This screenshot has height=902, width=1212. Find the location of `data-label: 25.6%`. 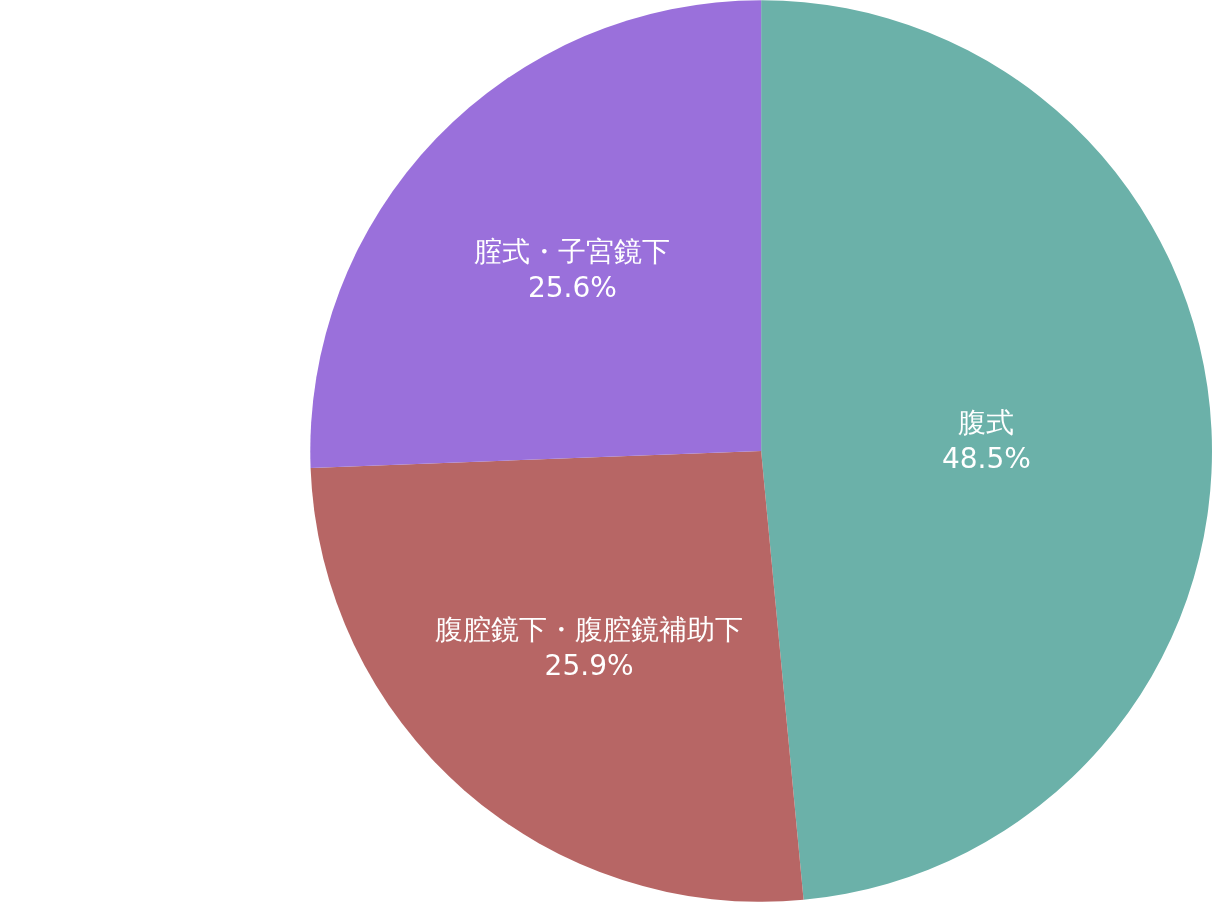

data-label: 25.6% is located at coordinates (572, 287).